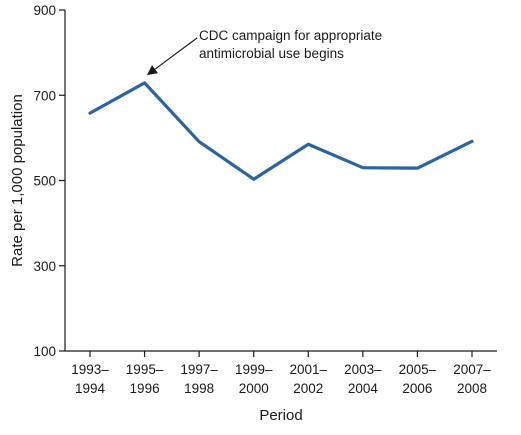 The height and width of the screenshot is (435, 521). Describe the element at coordinates (44, 95) in the screenshot. I see `y-tick-label: 700` at that location.